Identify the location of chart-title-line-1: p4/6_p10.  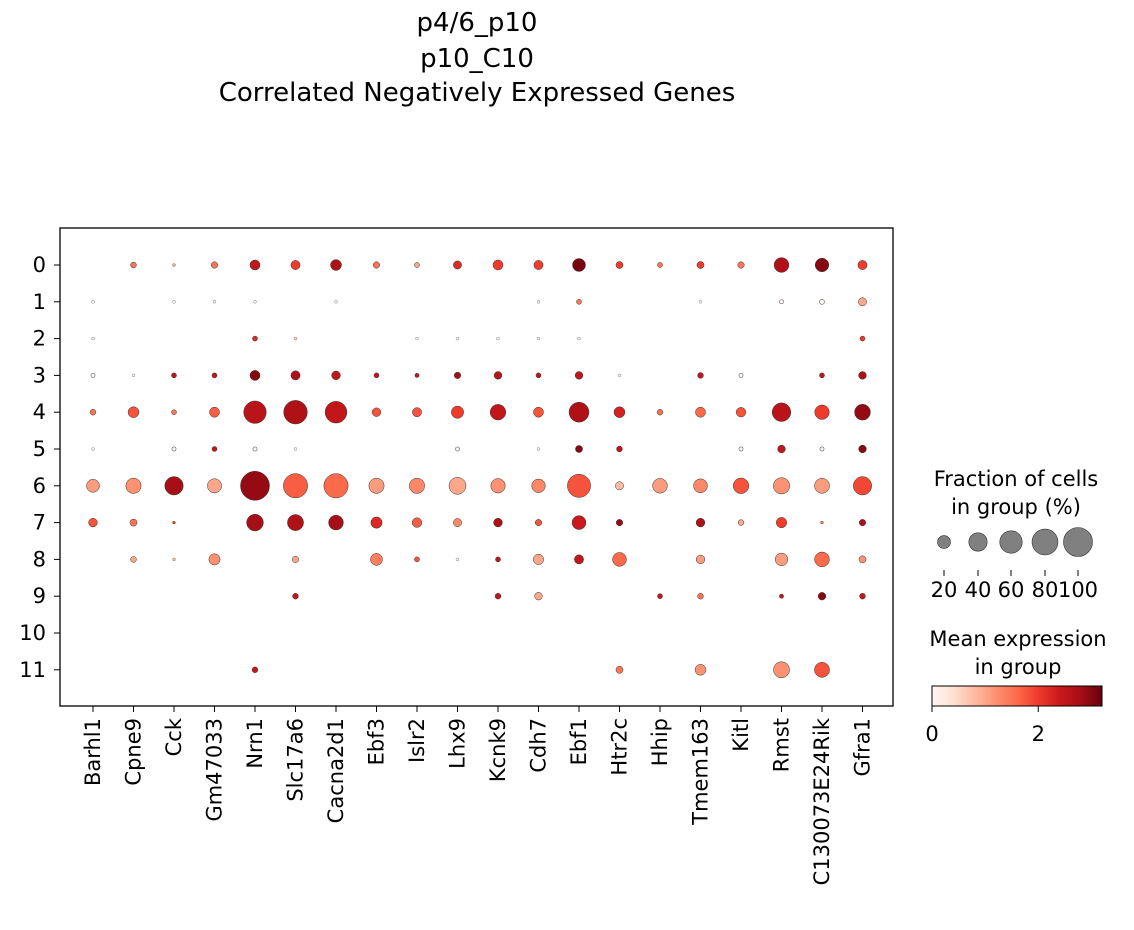
(477, 23).